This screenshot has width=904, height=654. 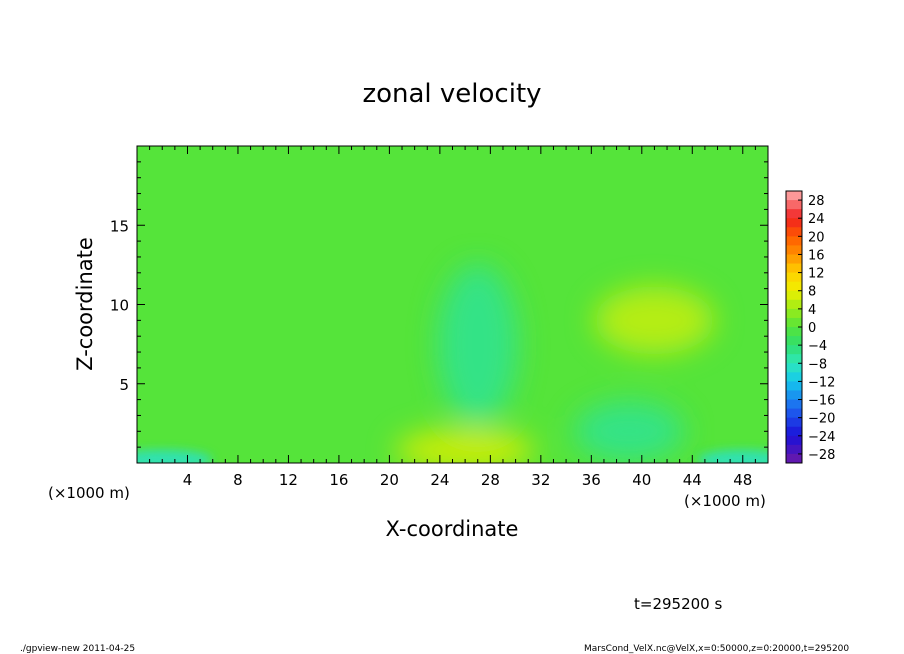 I want to click on colorbar-tick-label: 24, so click(x=816, y=219).